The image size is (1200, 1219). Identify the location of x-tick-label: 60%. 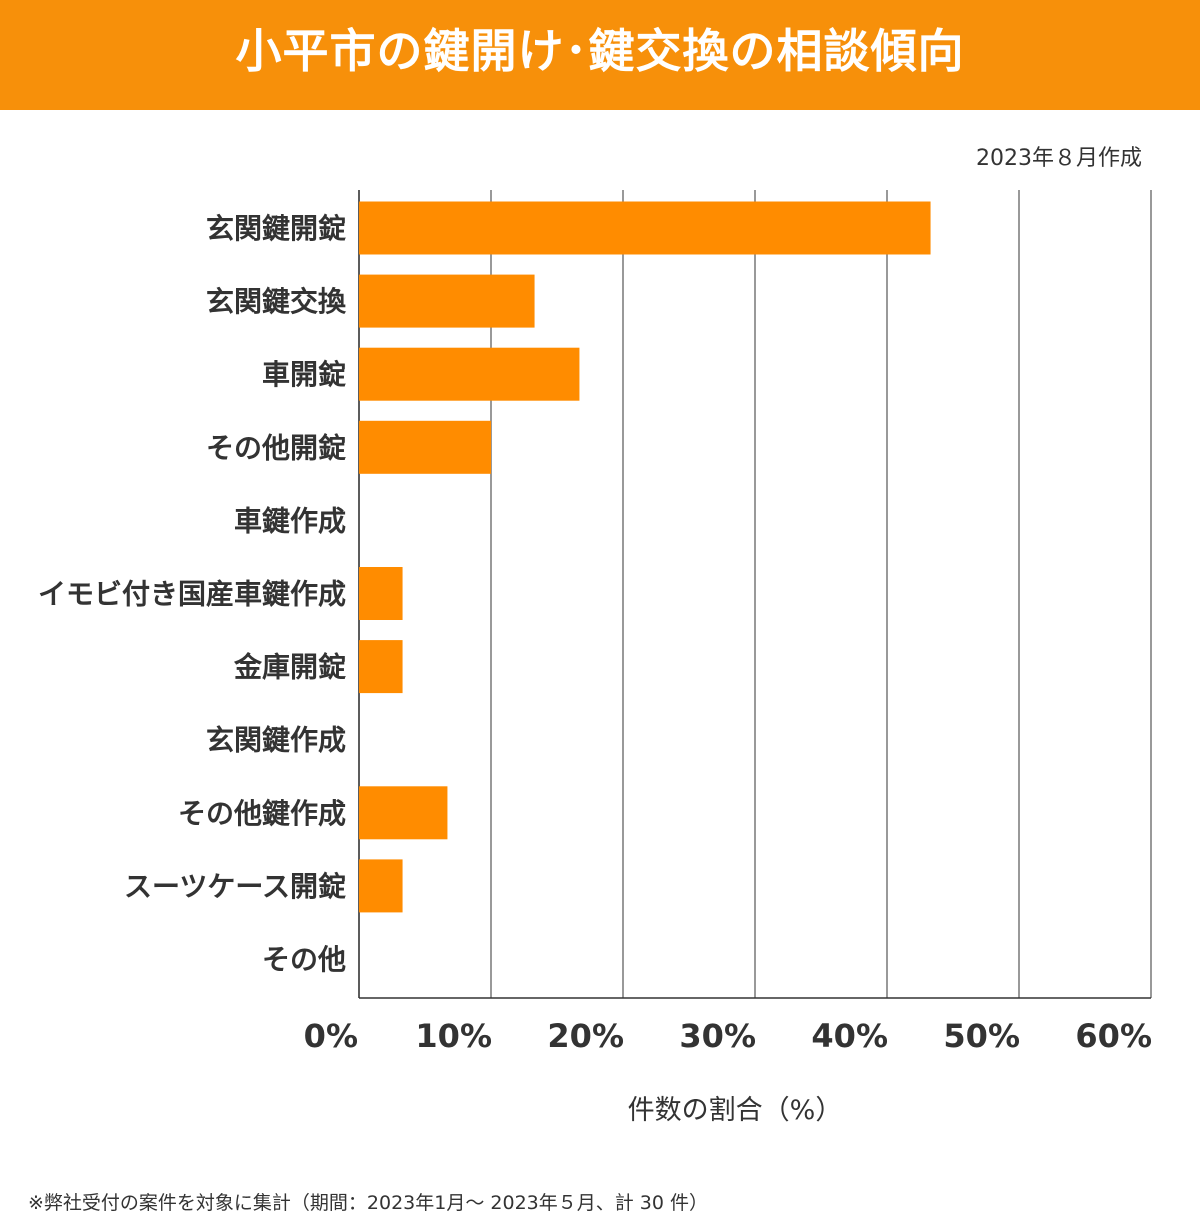
(1113, 1036).